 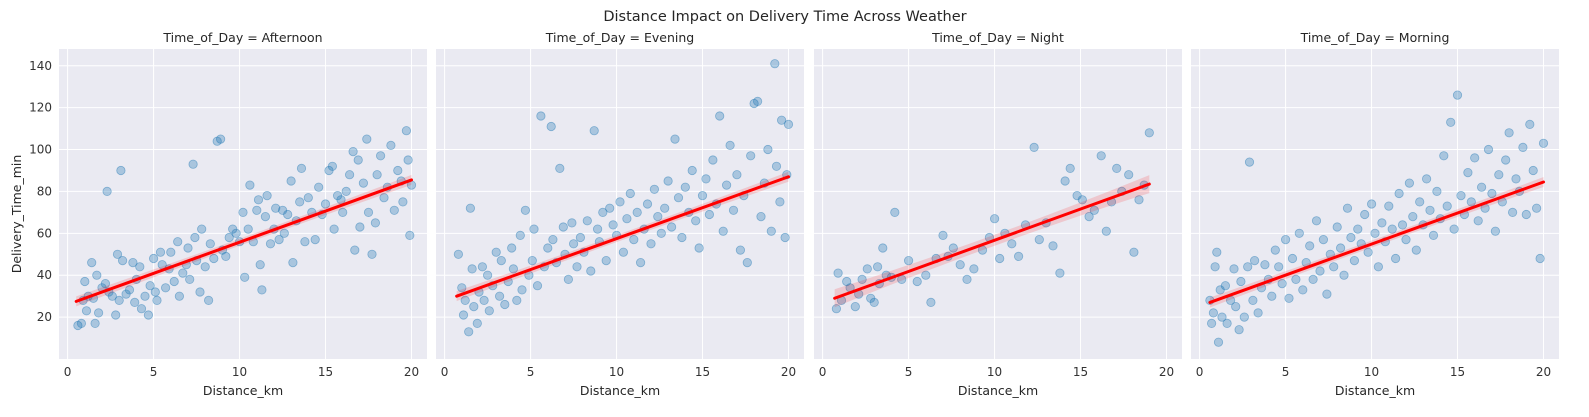 I want to click on x-tick-label: 10, so click(x=994, y=372).